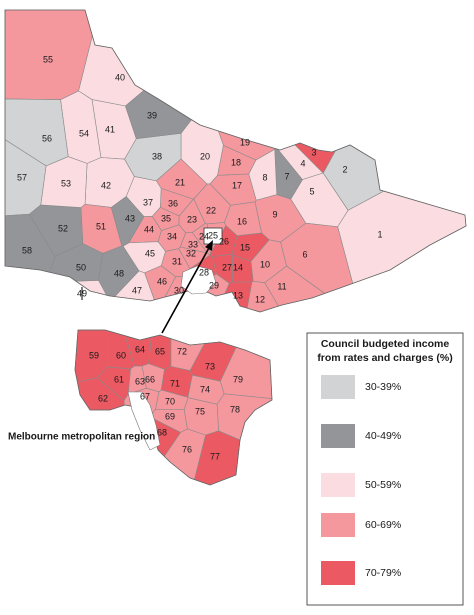 This screenshot has height=615, width=474. Describe the element at coordinates (384, 358) in the screenshot. I see `legend-title: from rates and charges (%)` at that location.